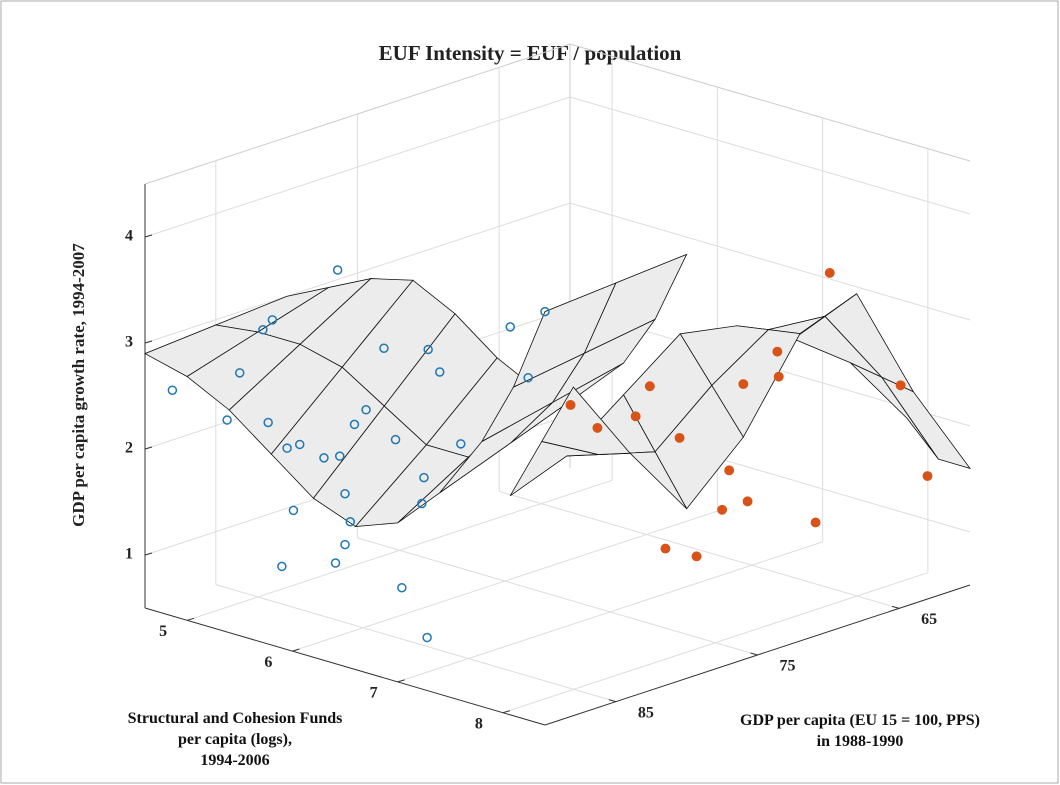 Image resolution: width=1060 pixels, height=785 pixels. I want to click on x-axis, so click(345, 666).